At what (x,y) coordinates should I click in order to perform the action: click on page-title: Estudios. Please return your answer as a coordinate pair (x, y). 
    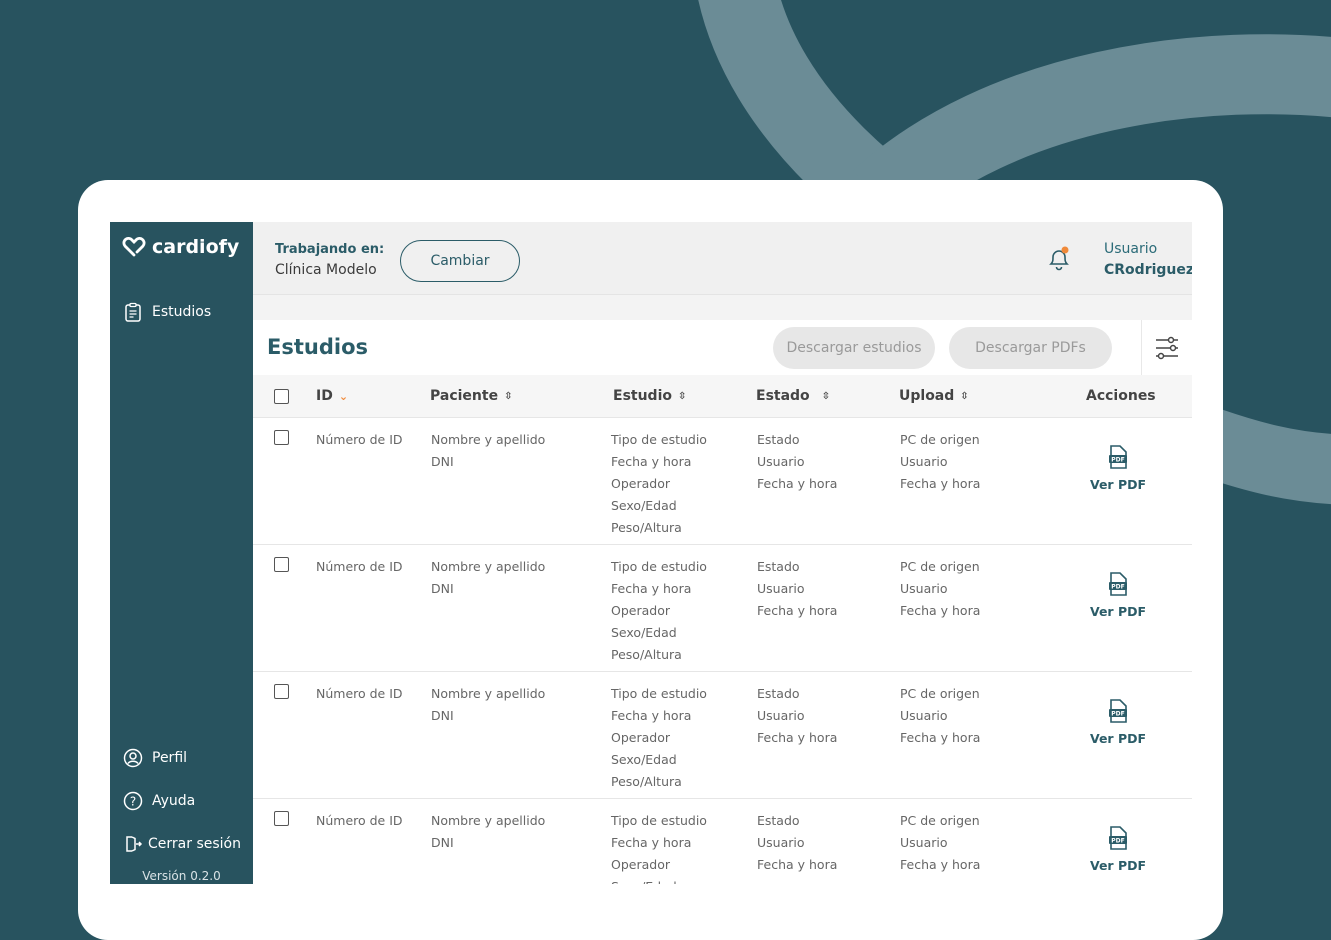
    Looking at the image, I should click on (317, 347).